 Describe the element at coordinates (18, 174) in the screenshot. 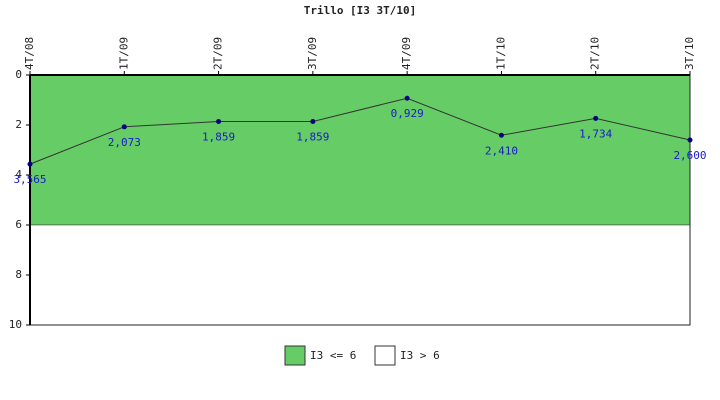

I see `y-tick-label: 4` at that location.